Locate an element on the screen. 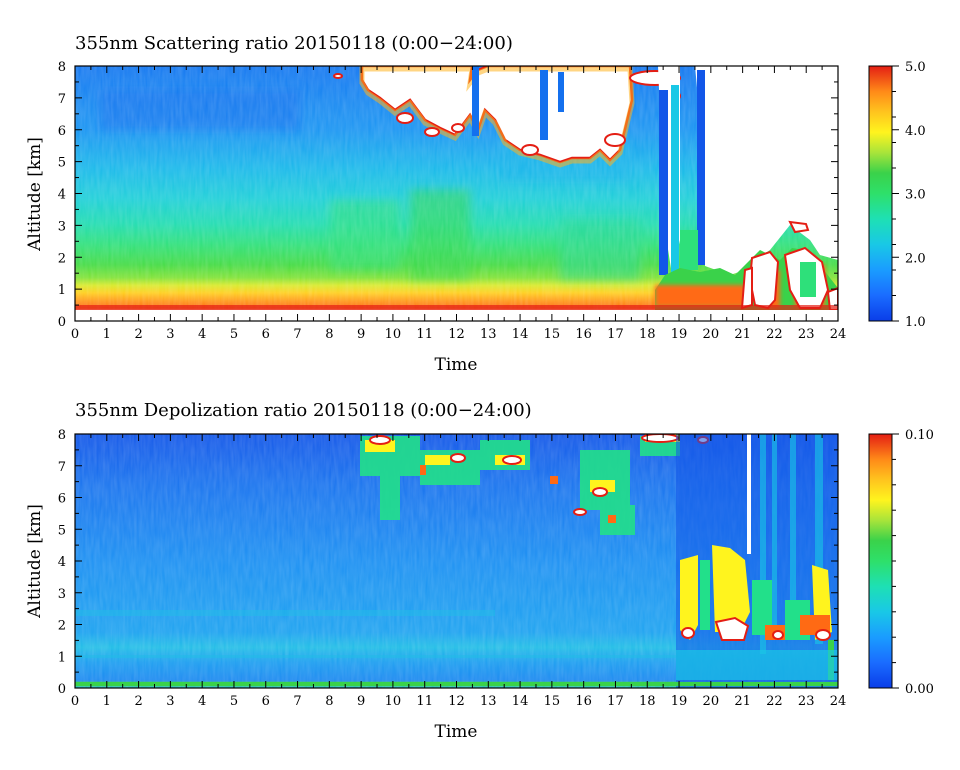  depolarization-colorbar is located at coordinates (880, 561).